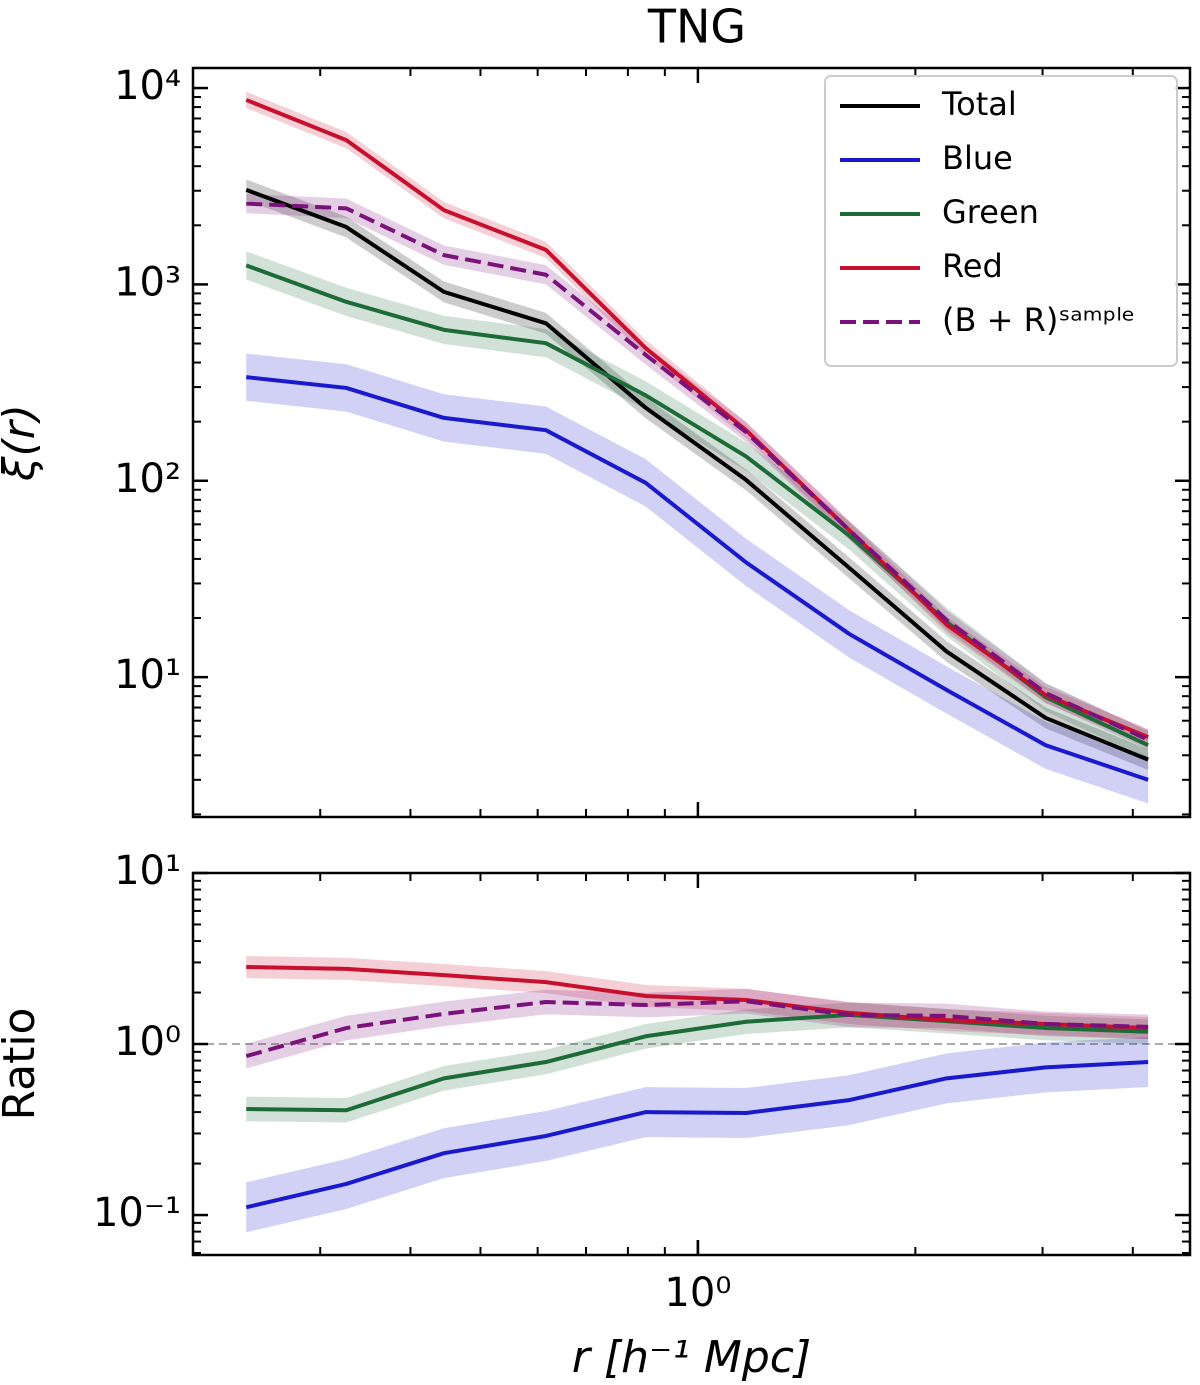 The width and height of the screenshot is (1200, 1385). What do you see at coordinates (22, 443) in the screenshot?
I see `y-axis-label: ξ(r)` at bounding box center [22, 443].